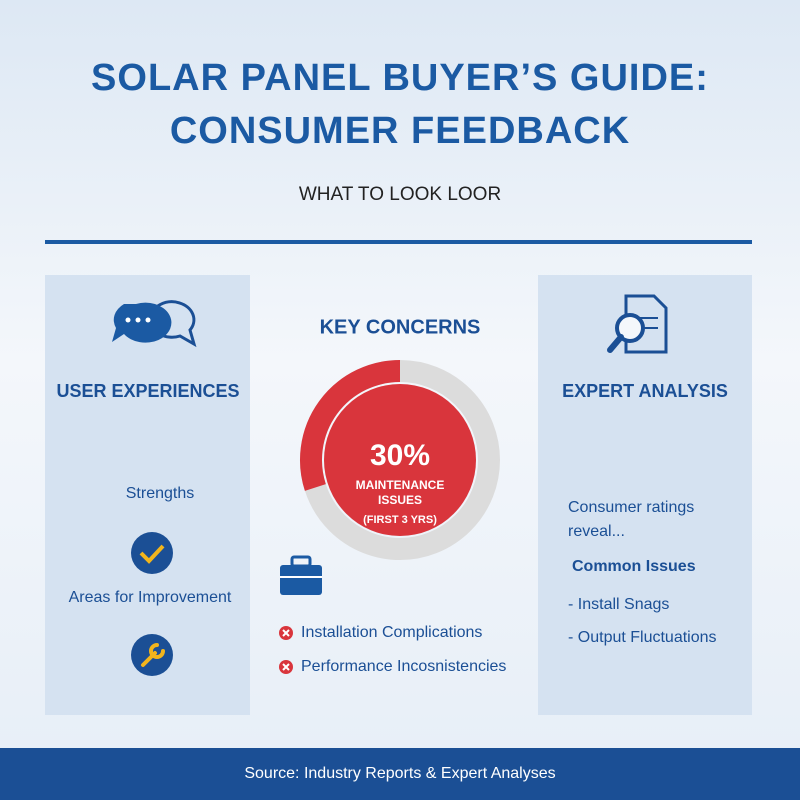  I want to click on footer-band, so click(400, 774).